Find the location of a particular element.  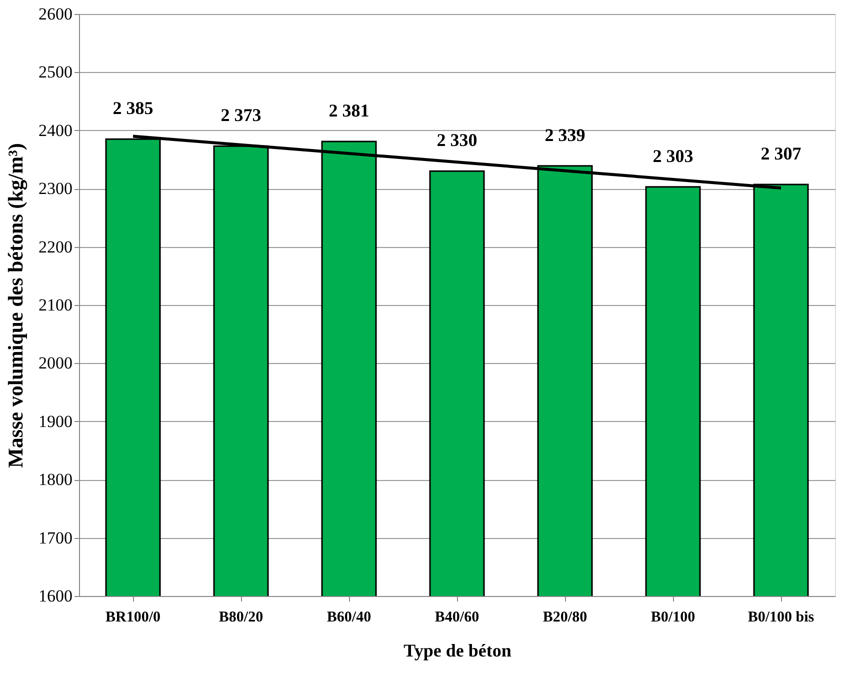

x-tick-label: B40/60 is located at coordinates (457, 618).